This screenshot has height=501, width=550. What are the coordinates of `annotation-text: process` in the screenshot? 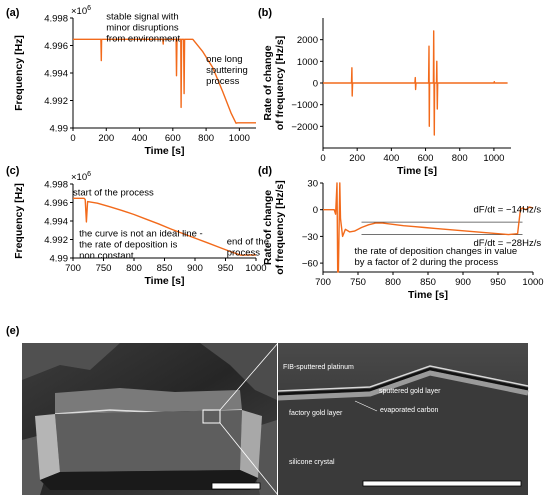 It's located at (244, 253).